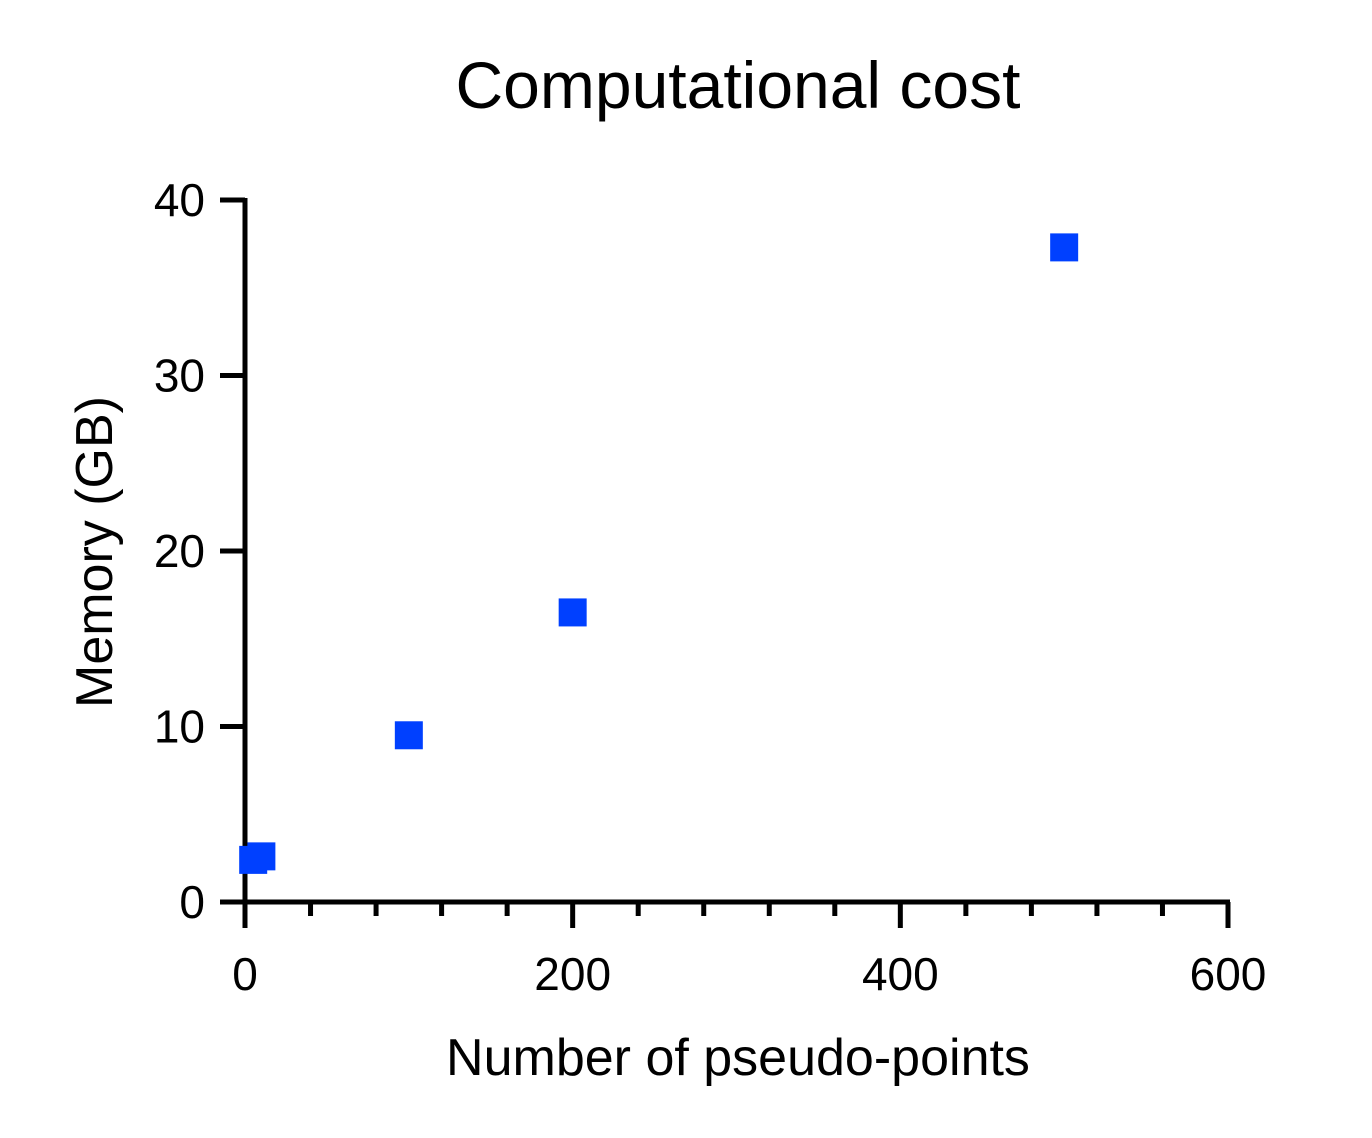 This screenshot has height=1138, width=1372. What do you see at coordinates (738, 85) in the screenshot?
I see `chart-title: Computational cost` at bounding box center [738, 85].